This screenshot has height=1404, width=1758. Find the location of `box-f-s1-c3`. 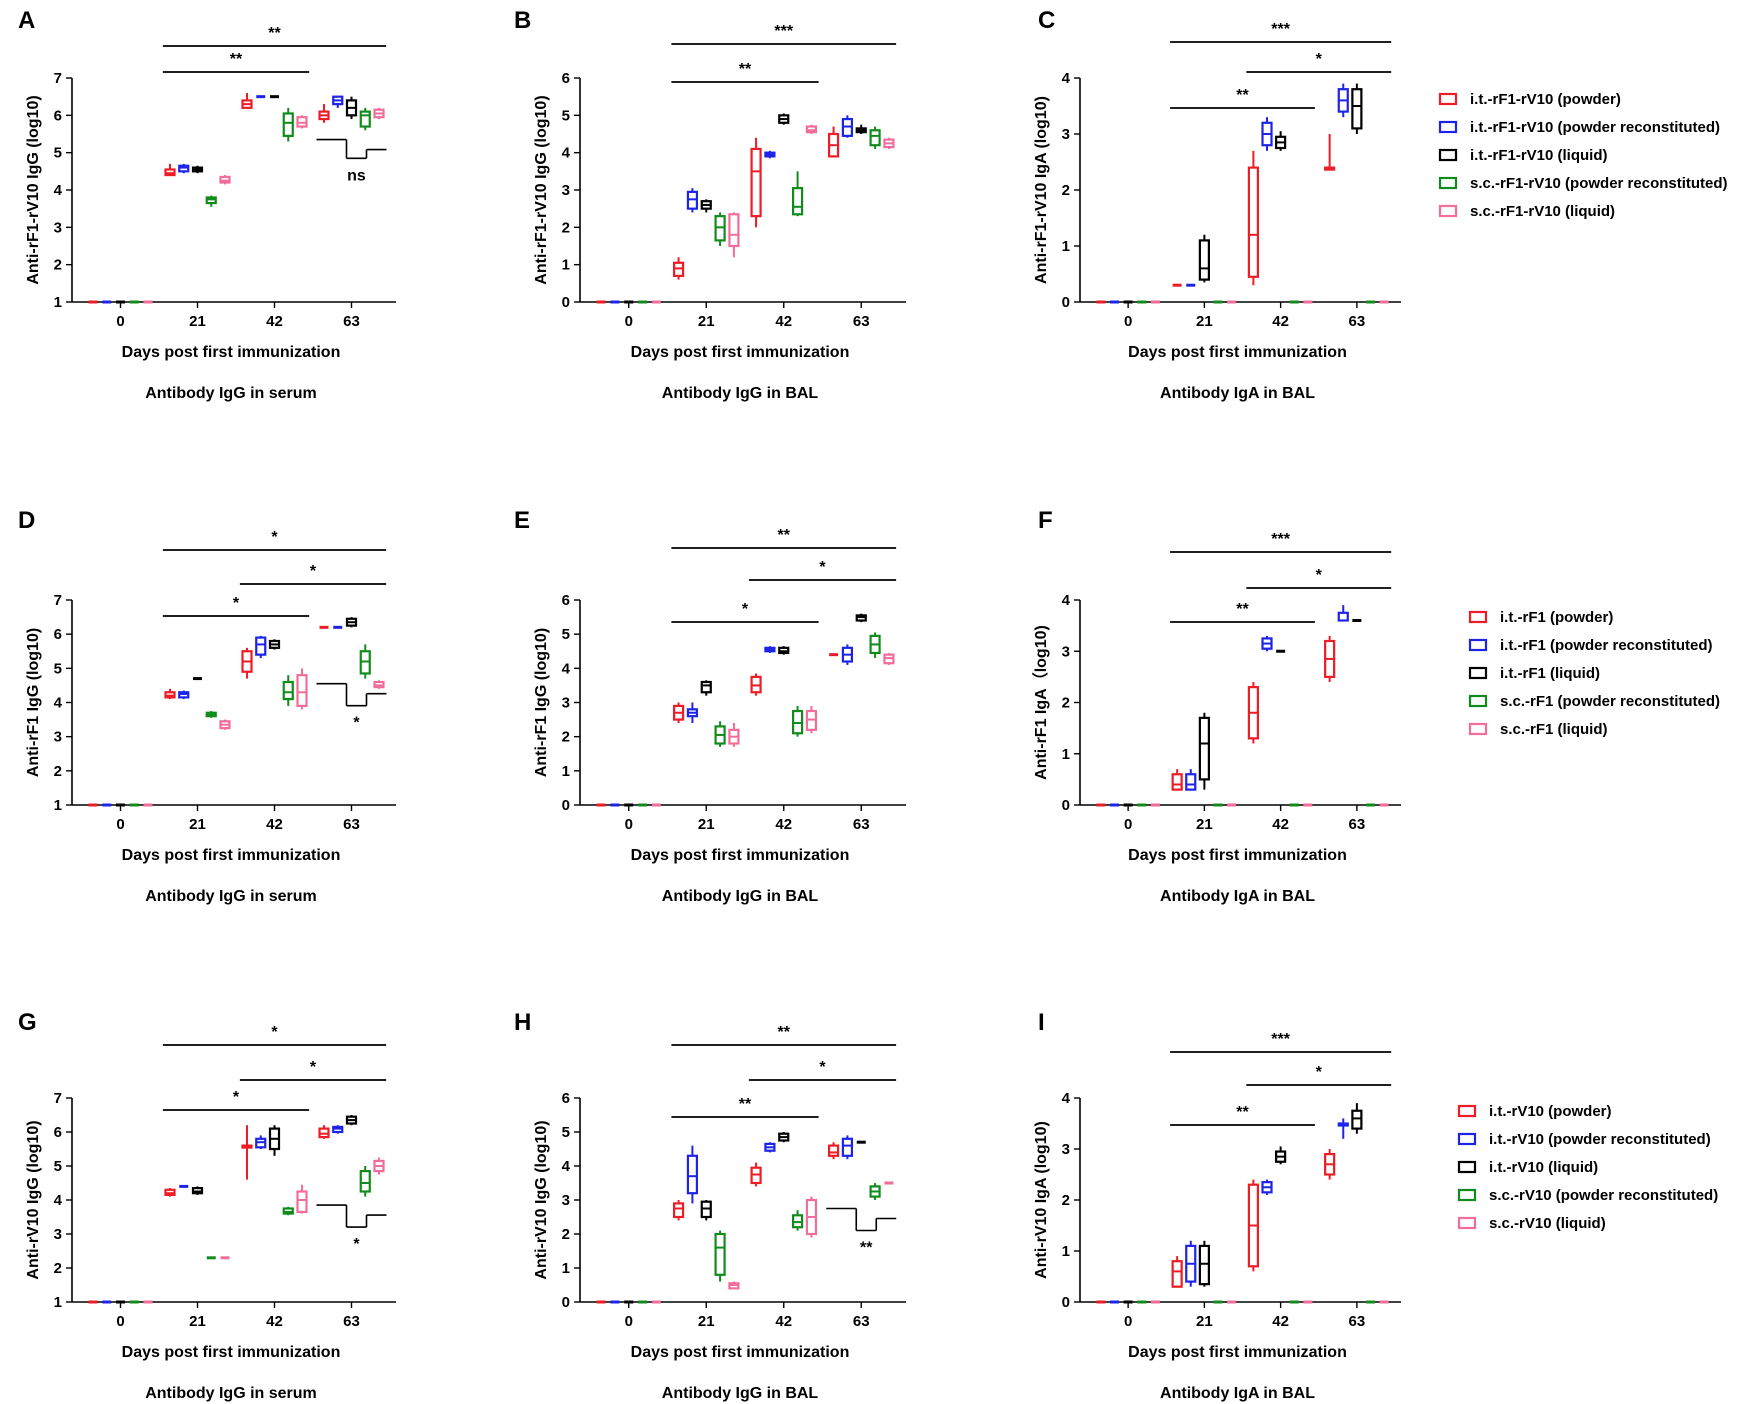

box-f-s1-c3 is located at coordinates (1343, 613).